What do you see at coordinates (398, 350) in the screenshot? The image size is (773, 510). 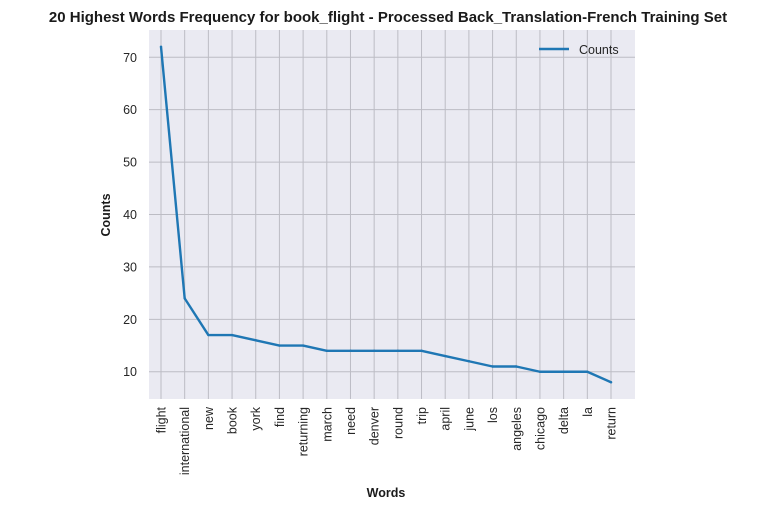 I see `data-point-round` at bounding box center [398, 350].